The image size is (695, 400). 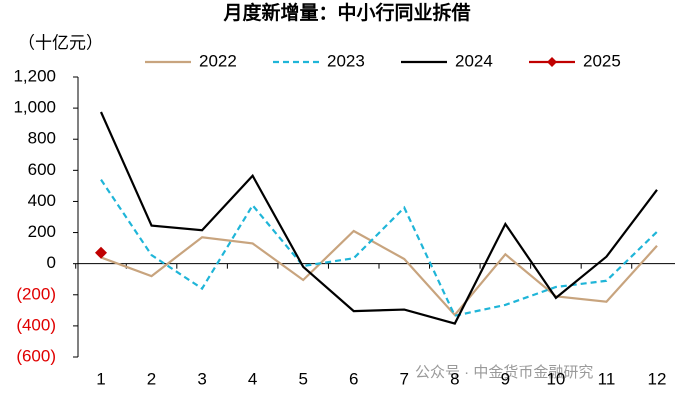 What do you see at coordinates (36, 293) in the screenshot?
I see `y-tick-label: (200)` at bounding box center [36, 293].